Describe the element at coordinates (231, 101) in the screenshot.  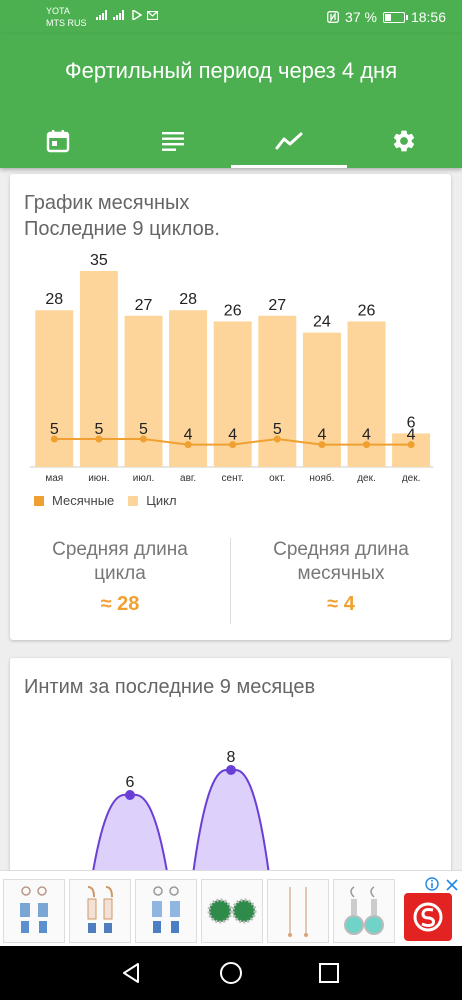
I see `app-bar: Фертильный период через 4 дня` at that location.